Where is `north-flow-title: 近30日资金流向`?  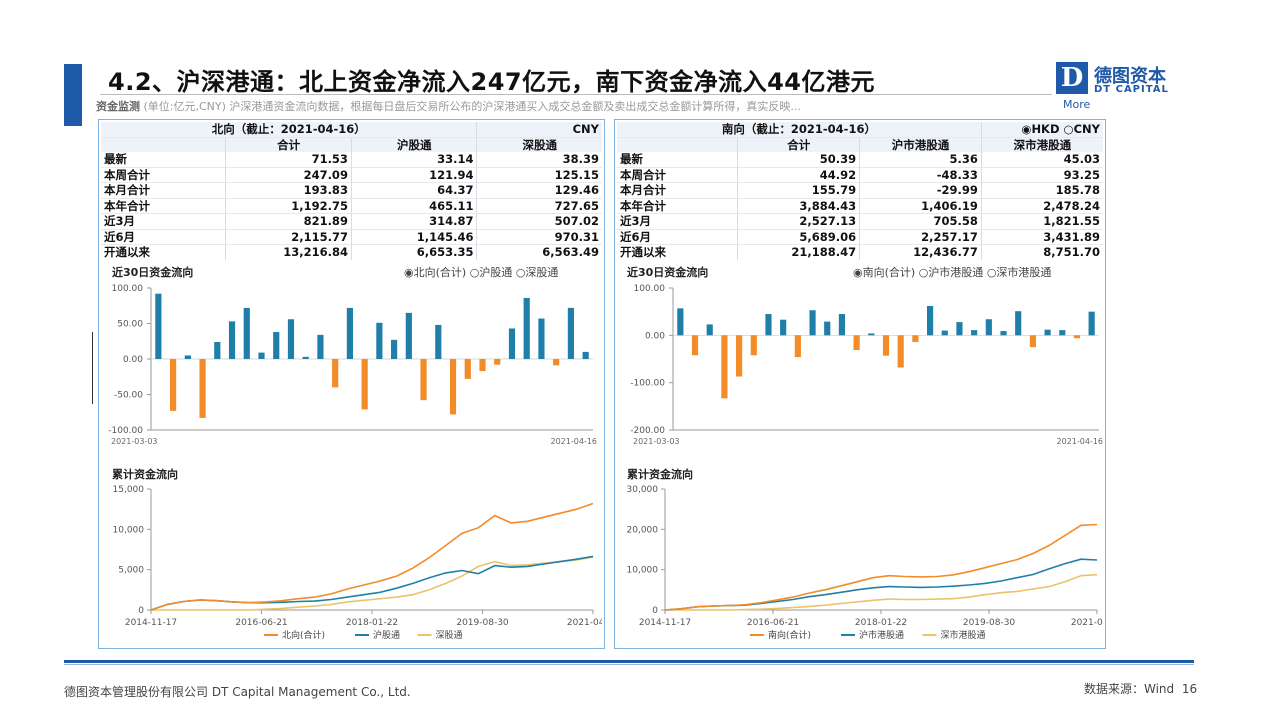 north-flow-title: 近30日资金流向 is located at coordinates (153, 272).